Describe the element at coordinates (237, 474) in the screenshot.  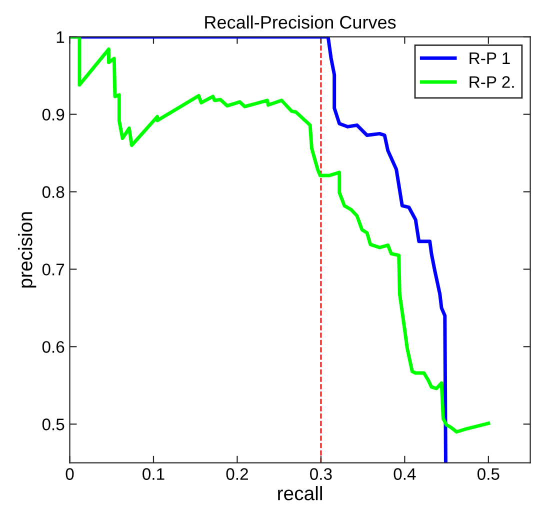
I see `x-tick-label: 0.2` at that location.